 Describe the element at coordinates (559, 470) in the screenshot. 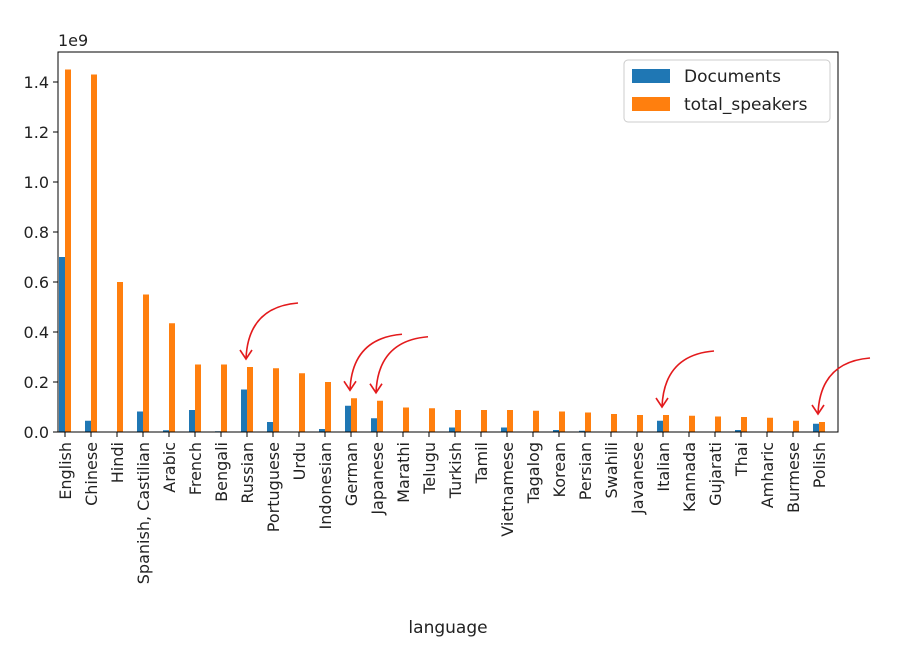

I see `x-tick-label-korean: Korean` at that location.